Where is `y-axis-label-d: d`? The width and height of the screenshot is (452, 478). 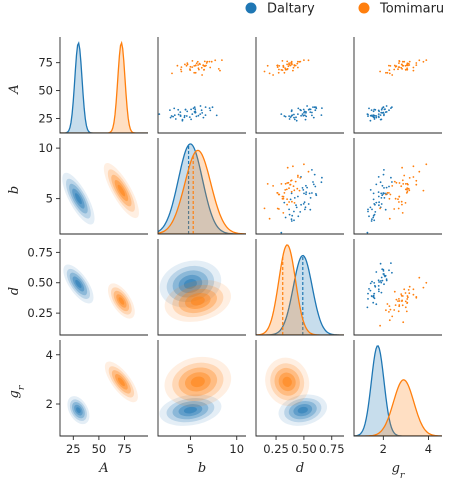 y-axis-label-d: d is located at coordinates (14, 291).